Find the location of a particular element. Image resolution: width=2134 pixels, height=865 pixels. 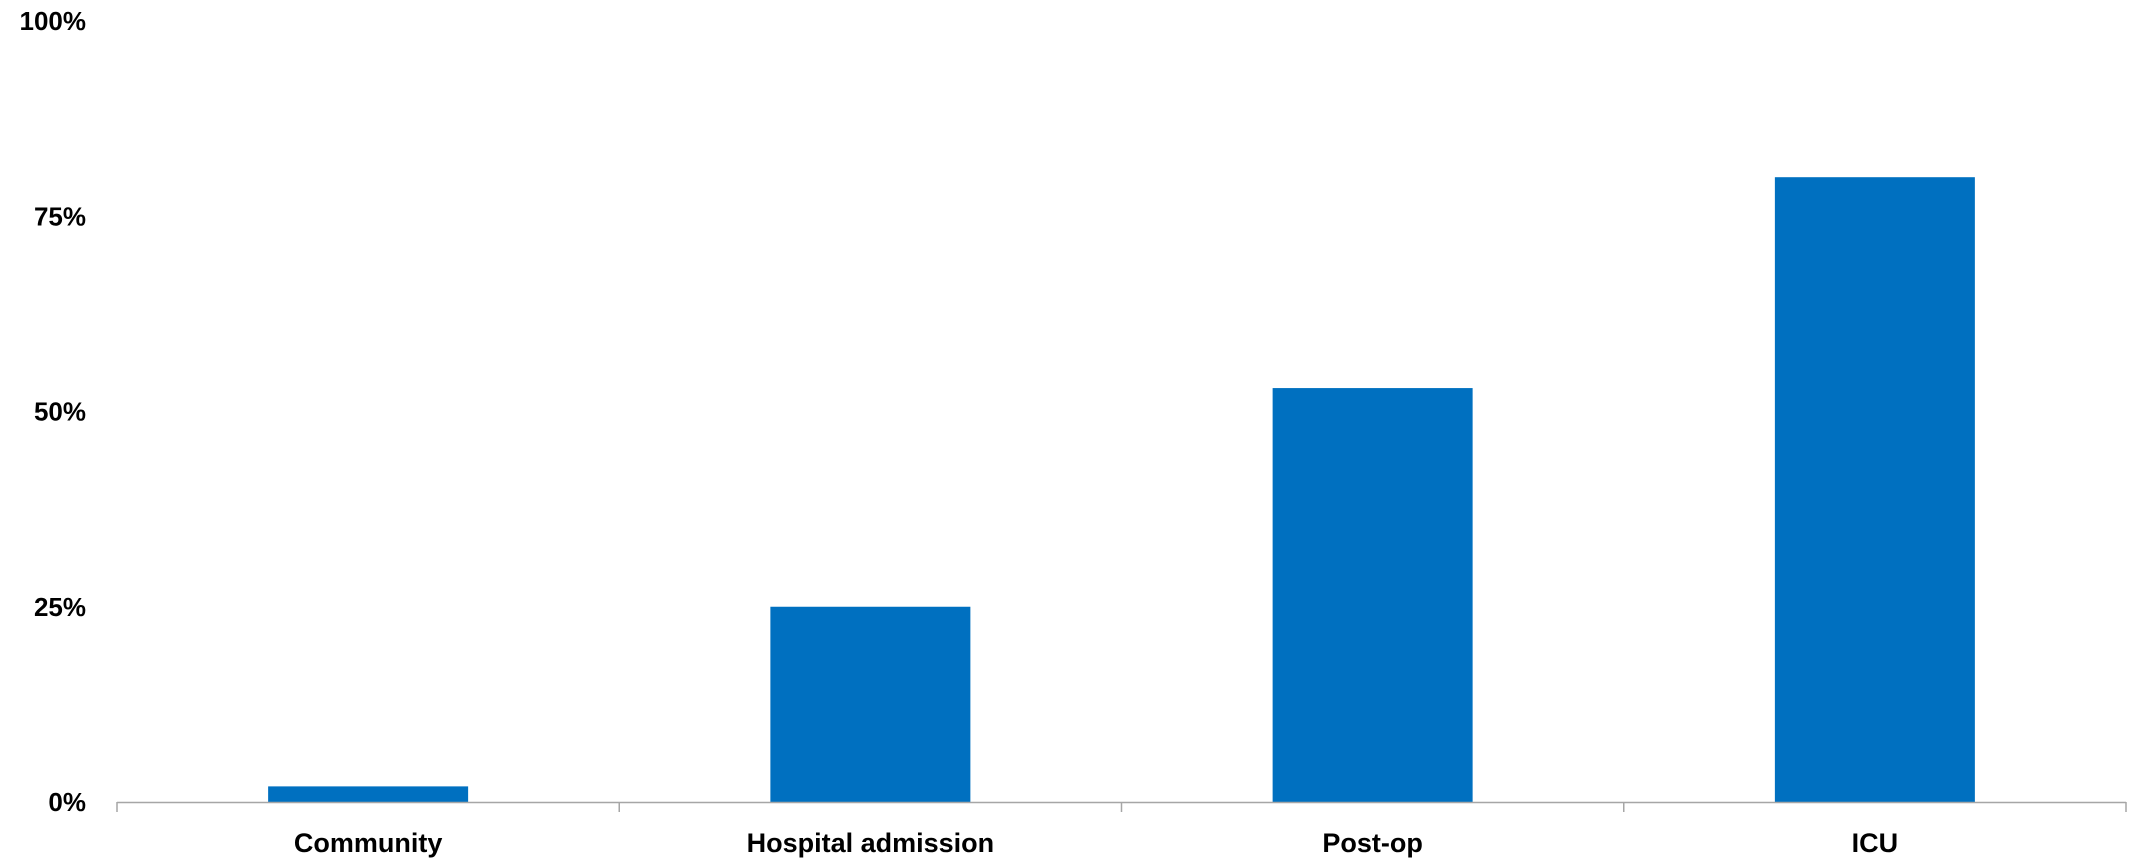

bar-community is located at coordinates (368, 794).